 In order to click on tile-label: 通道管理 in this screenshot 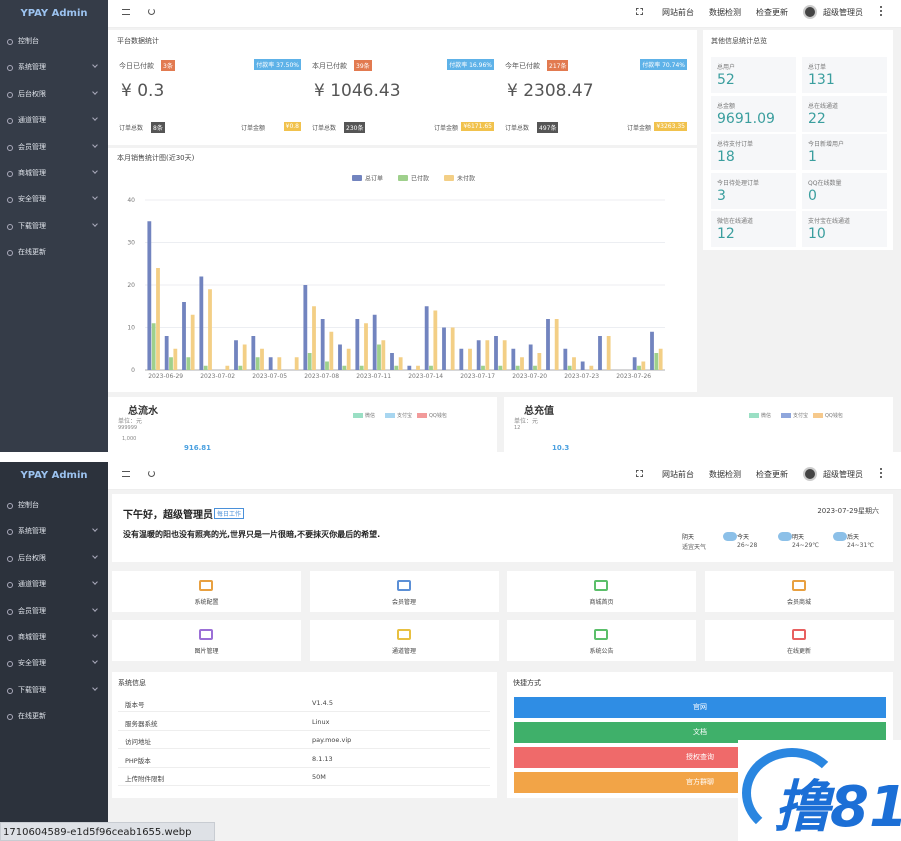, I will do `click(403, 651)`.